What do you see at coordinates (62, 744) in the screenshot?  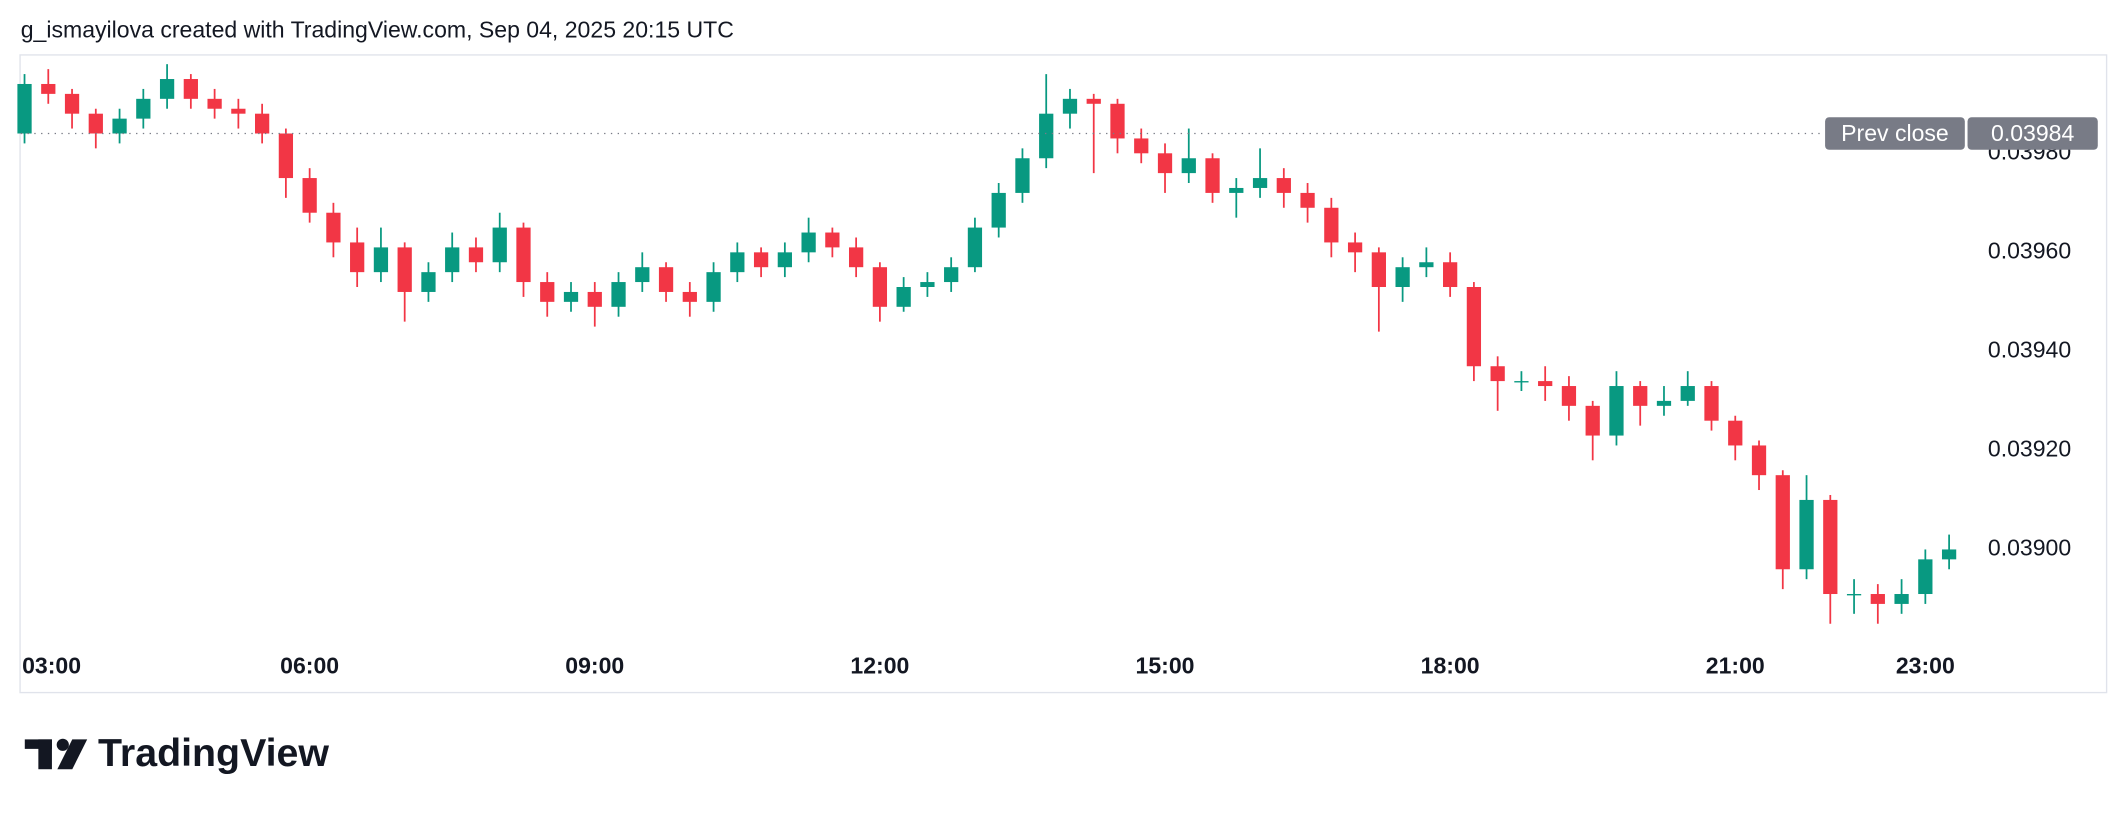 I see `logo-dot` at bounding box center [62, 744].